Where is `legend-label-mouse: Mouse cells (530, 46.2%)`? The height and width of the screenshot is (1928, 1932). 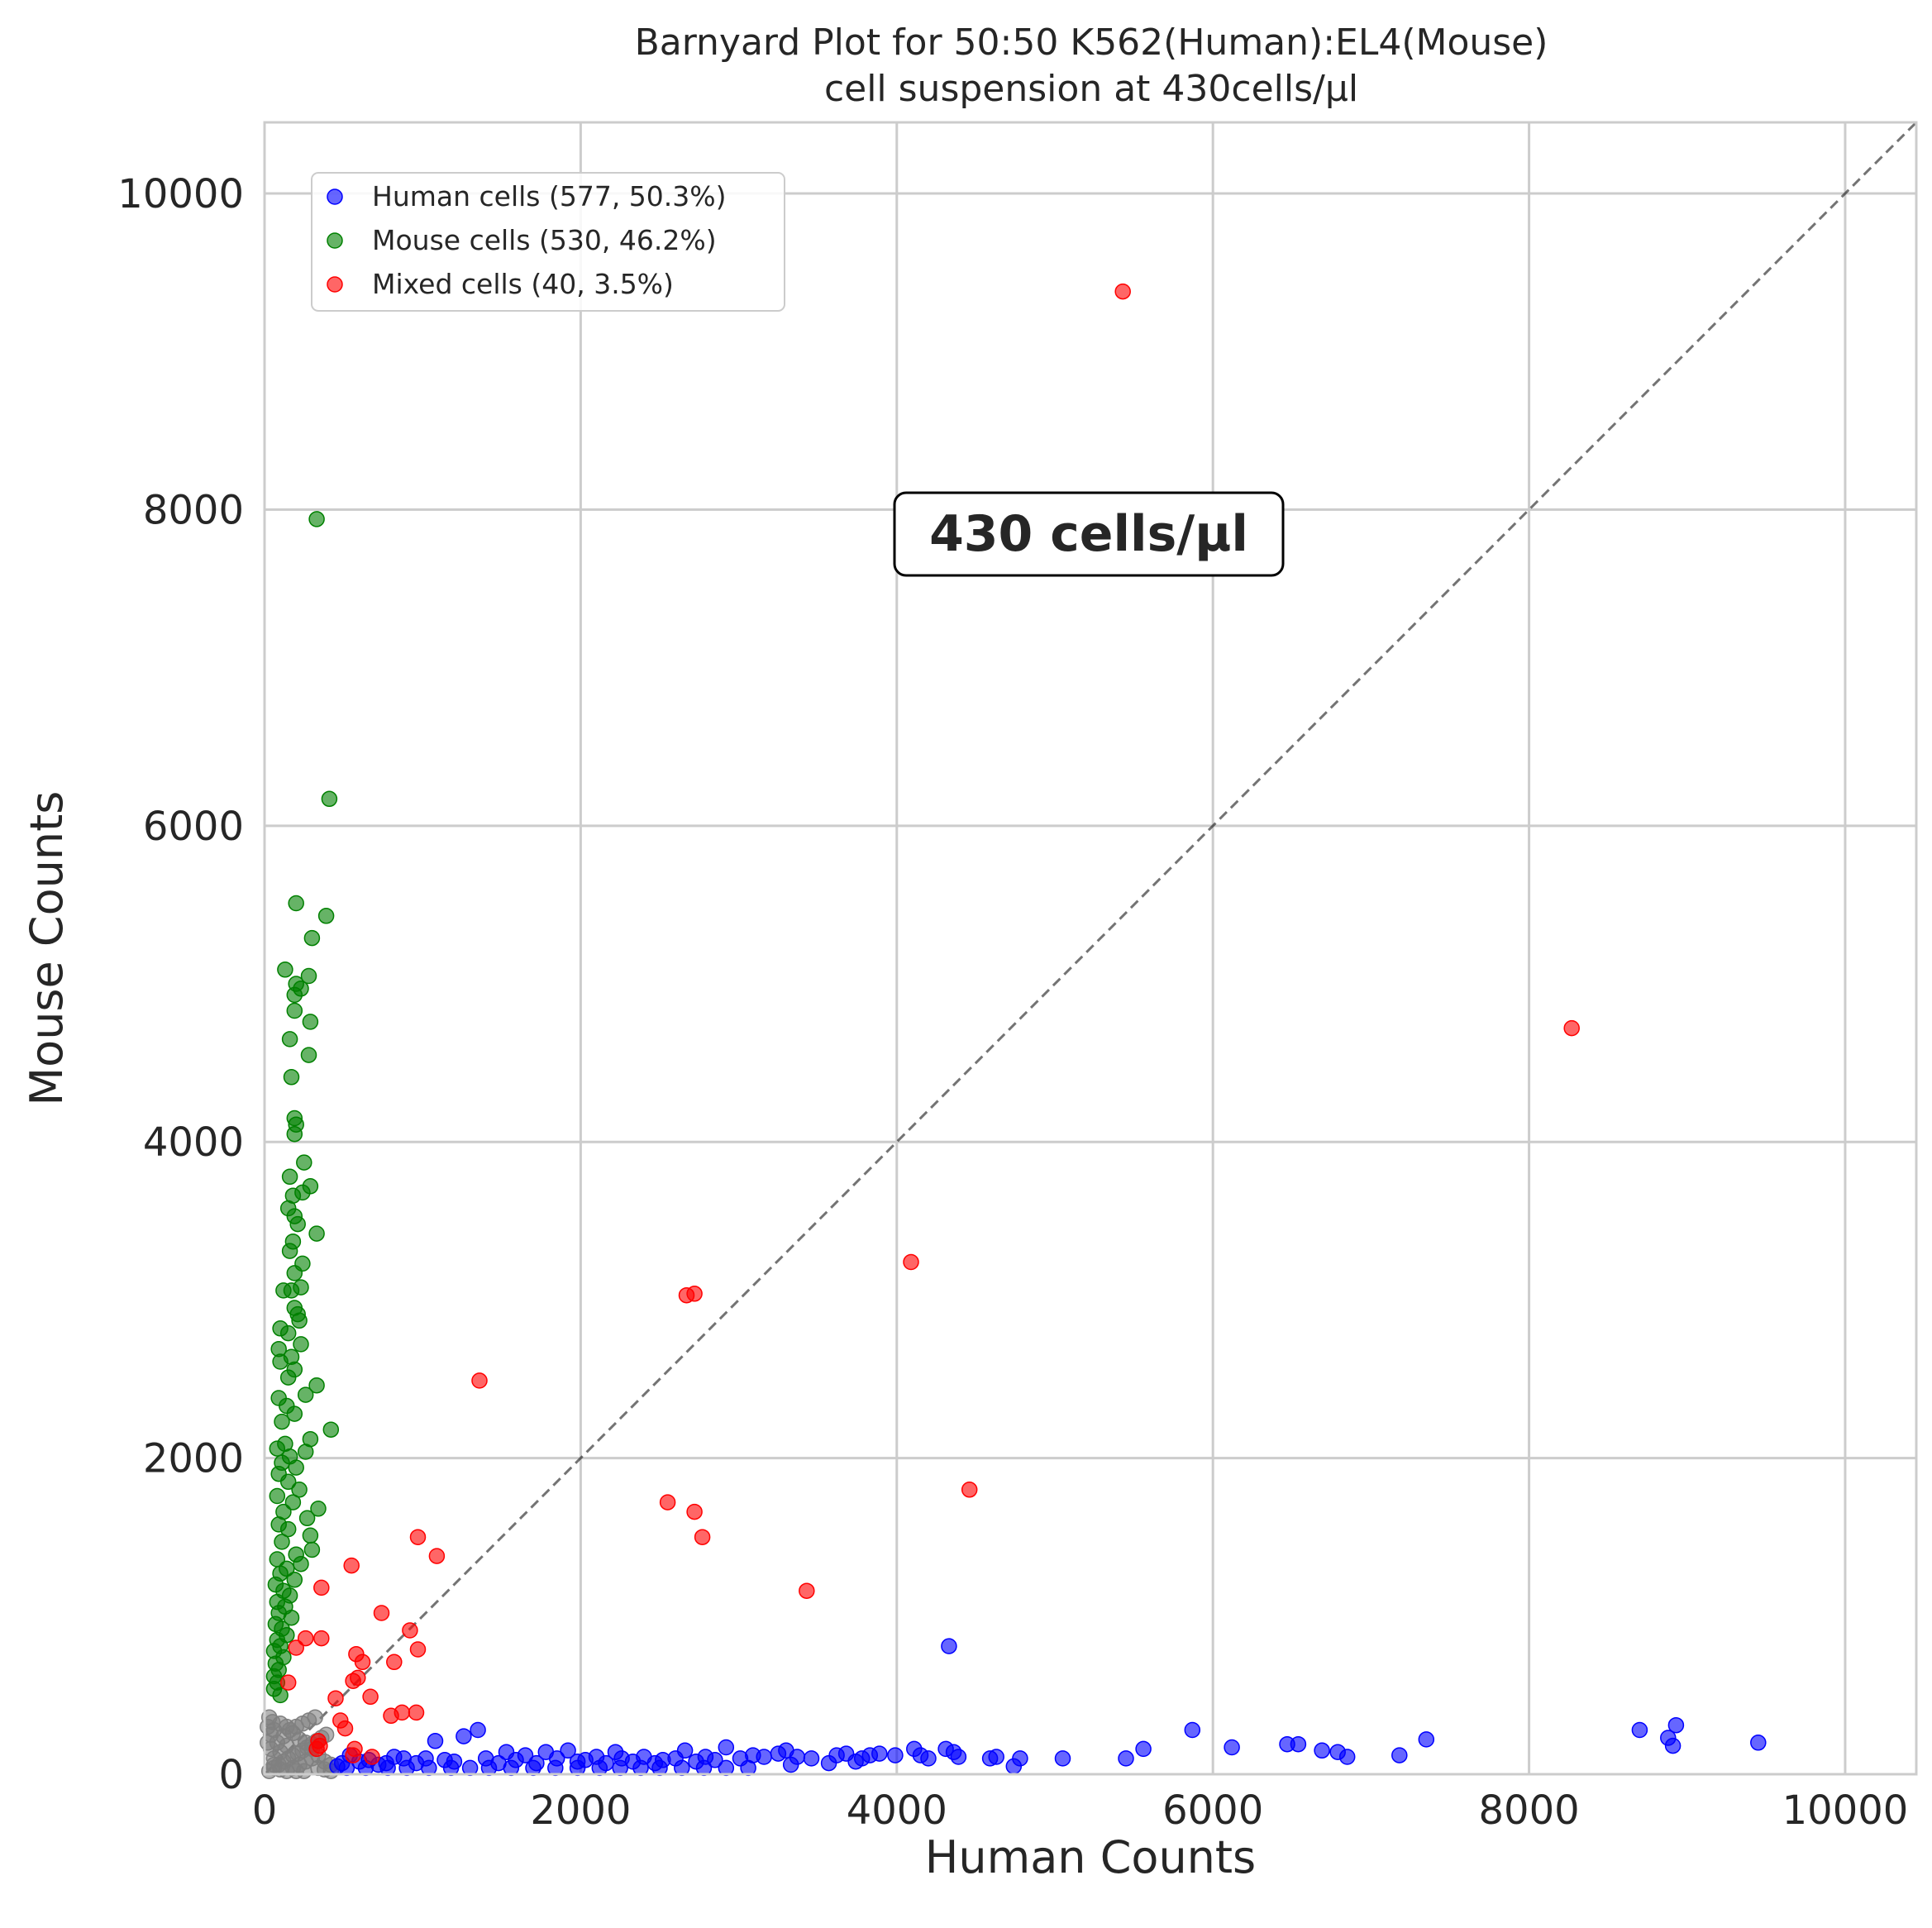 legend-label-mouse: Mouse cells (530, 46.2%) is located at coordinates (544, 240).